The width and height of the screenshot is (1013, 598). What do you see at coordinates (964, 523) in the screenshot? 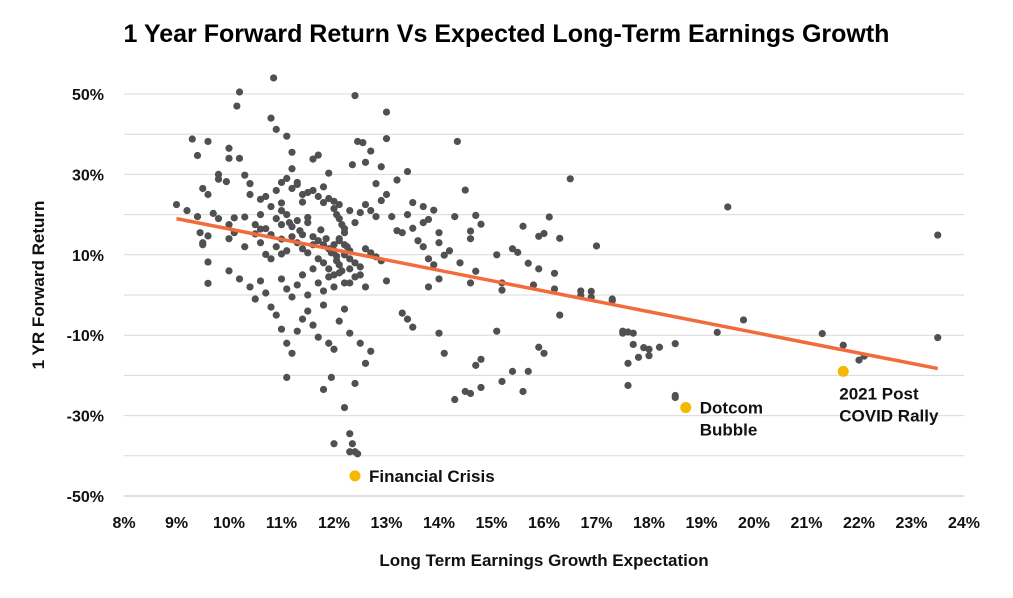
I see `x-tick-label: 24%` at bounding box center [964, 523].